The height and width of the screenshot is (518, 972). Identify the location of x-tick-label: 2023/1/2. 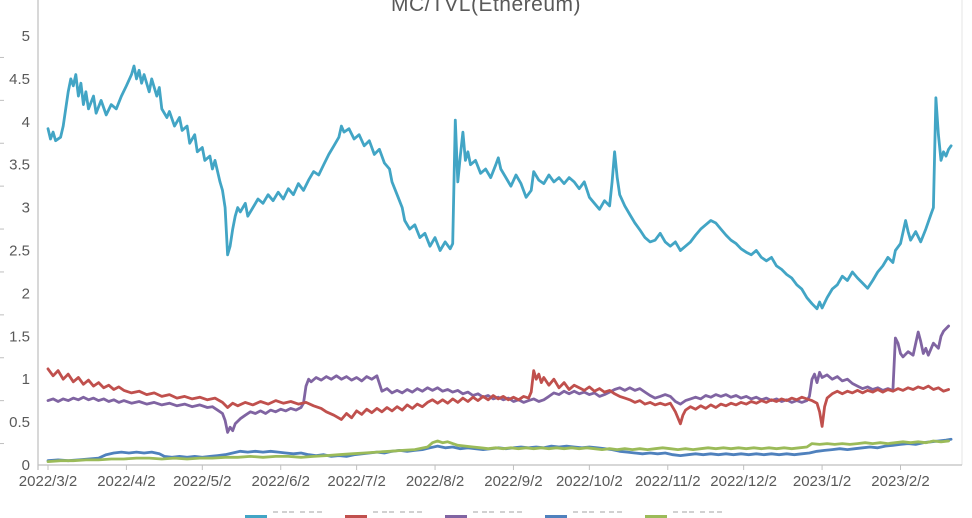
(822, 481).